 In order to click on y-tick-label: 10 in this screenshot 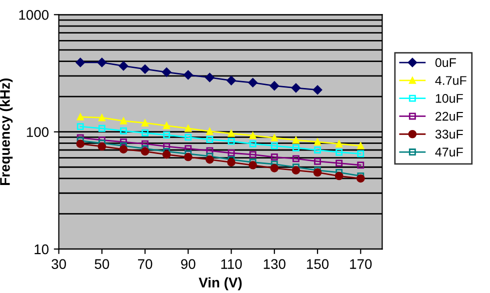, I will do `click(41, 249)`.